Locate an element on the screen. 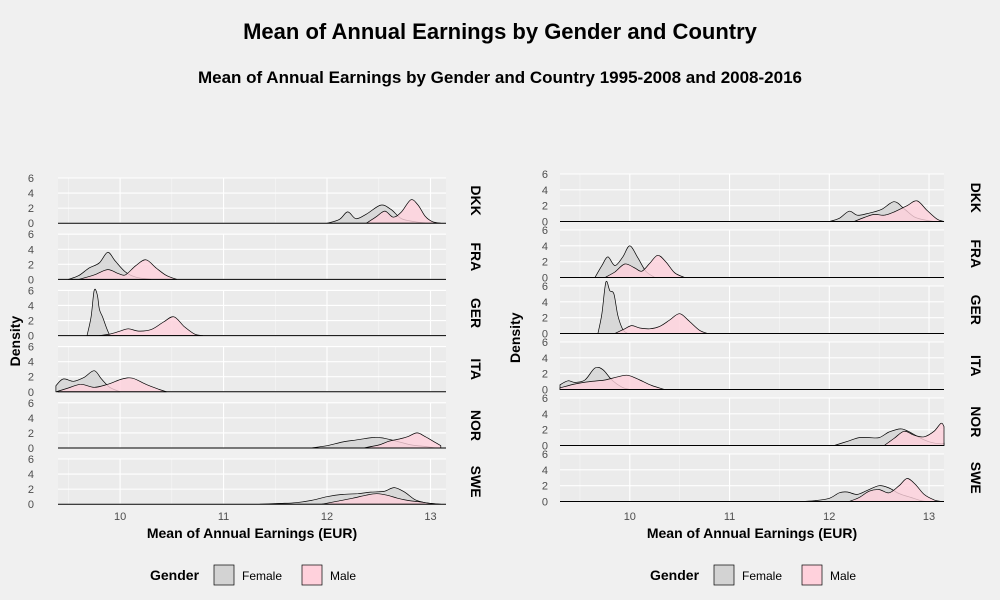  strip-label: SWE is located at coordinates (976, 478).